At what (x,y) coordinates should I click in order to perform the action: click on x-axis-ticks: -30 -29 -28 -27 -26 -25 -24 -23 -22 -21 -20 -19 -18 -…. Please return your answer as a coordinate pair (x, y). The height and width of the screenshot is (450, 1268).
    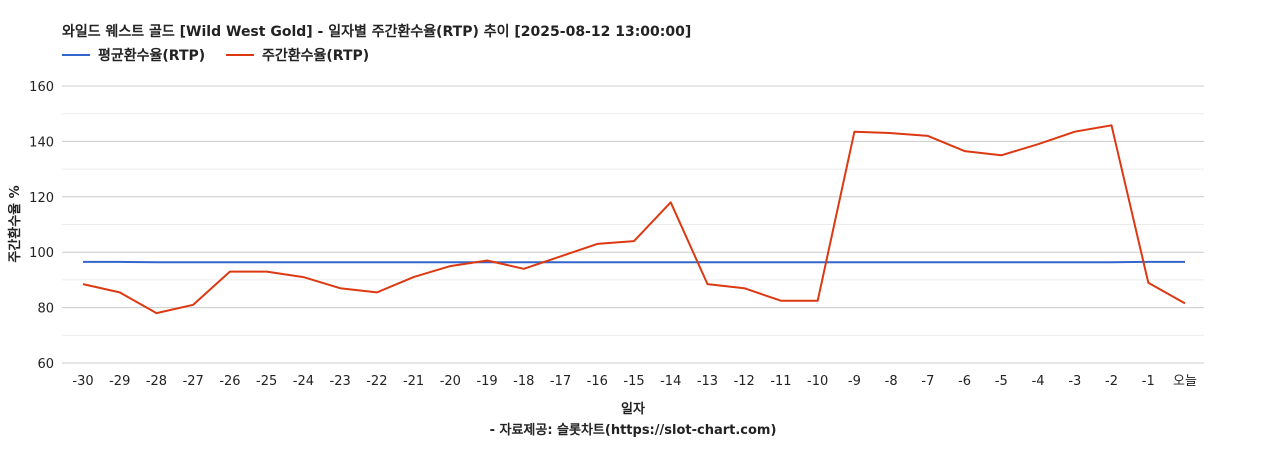
    Looking at the image, I should click on (634, 381).